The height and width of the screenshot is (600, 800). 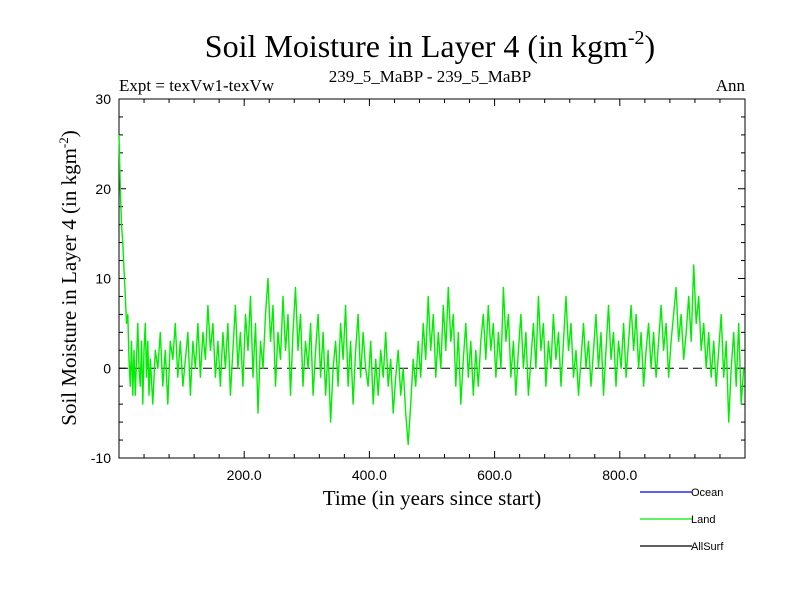 I want to click on subtitle-right: Ann, so click(x=731, y=85).